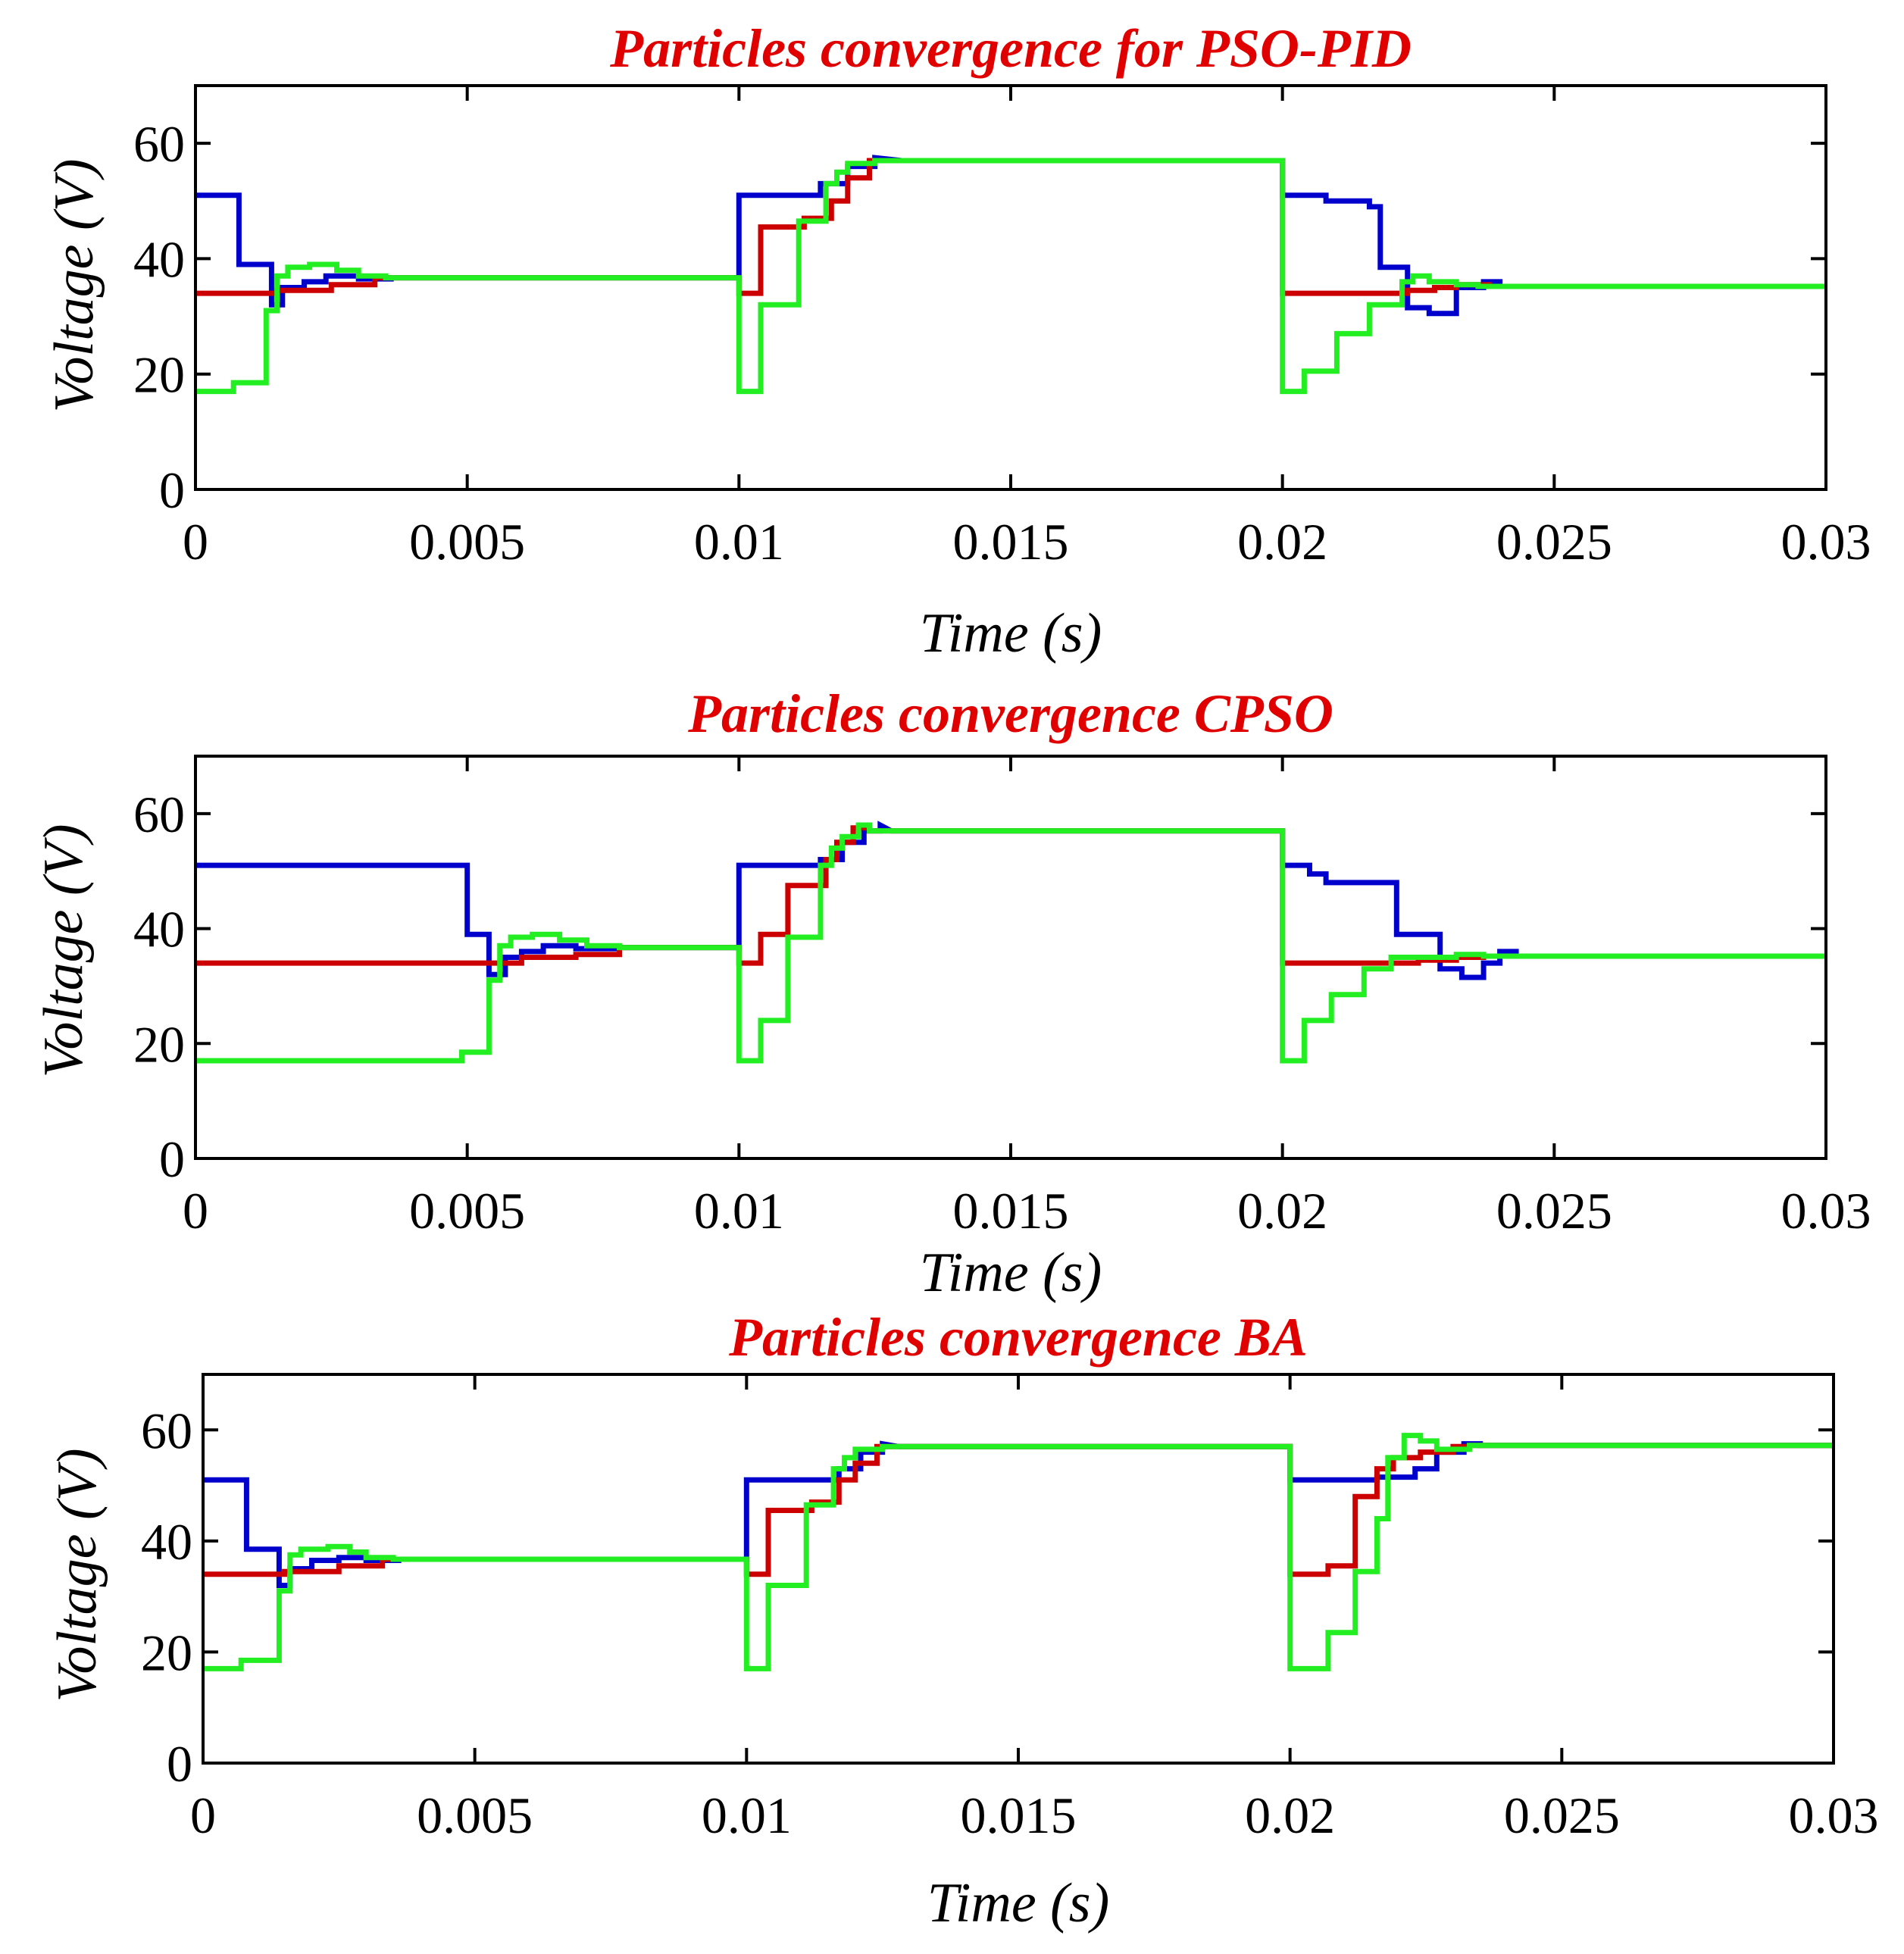 This screenshot has height=1954, width=1904. Describe the element at coordinates (1010, 713) in the screenshot. I see `chart-title: Particles convergence CPSO` at that location.